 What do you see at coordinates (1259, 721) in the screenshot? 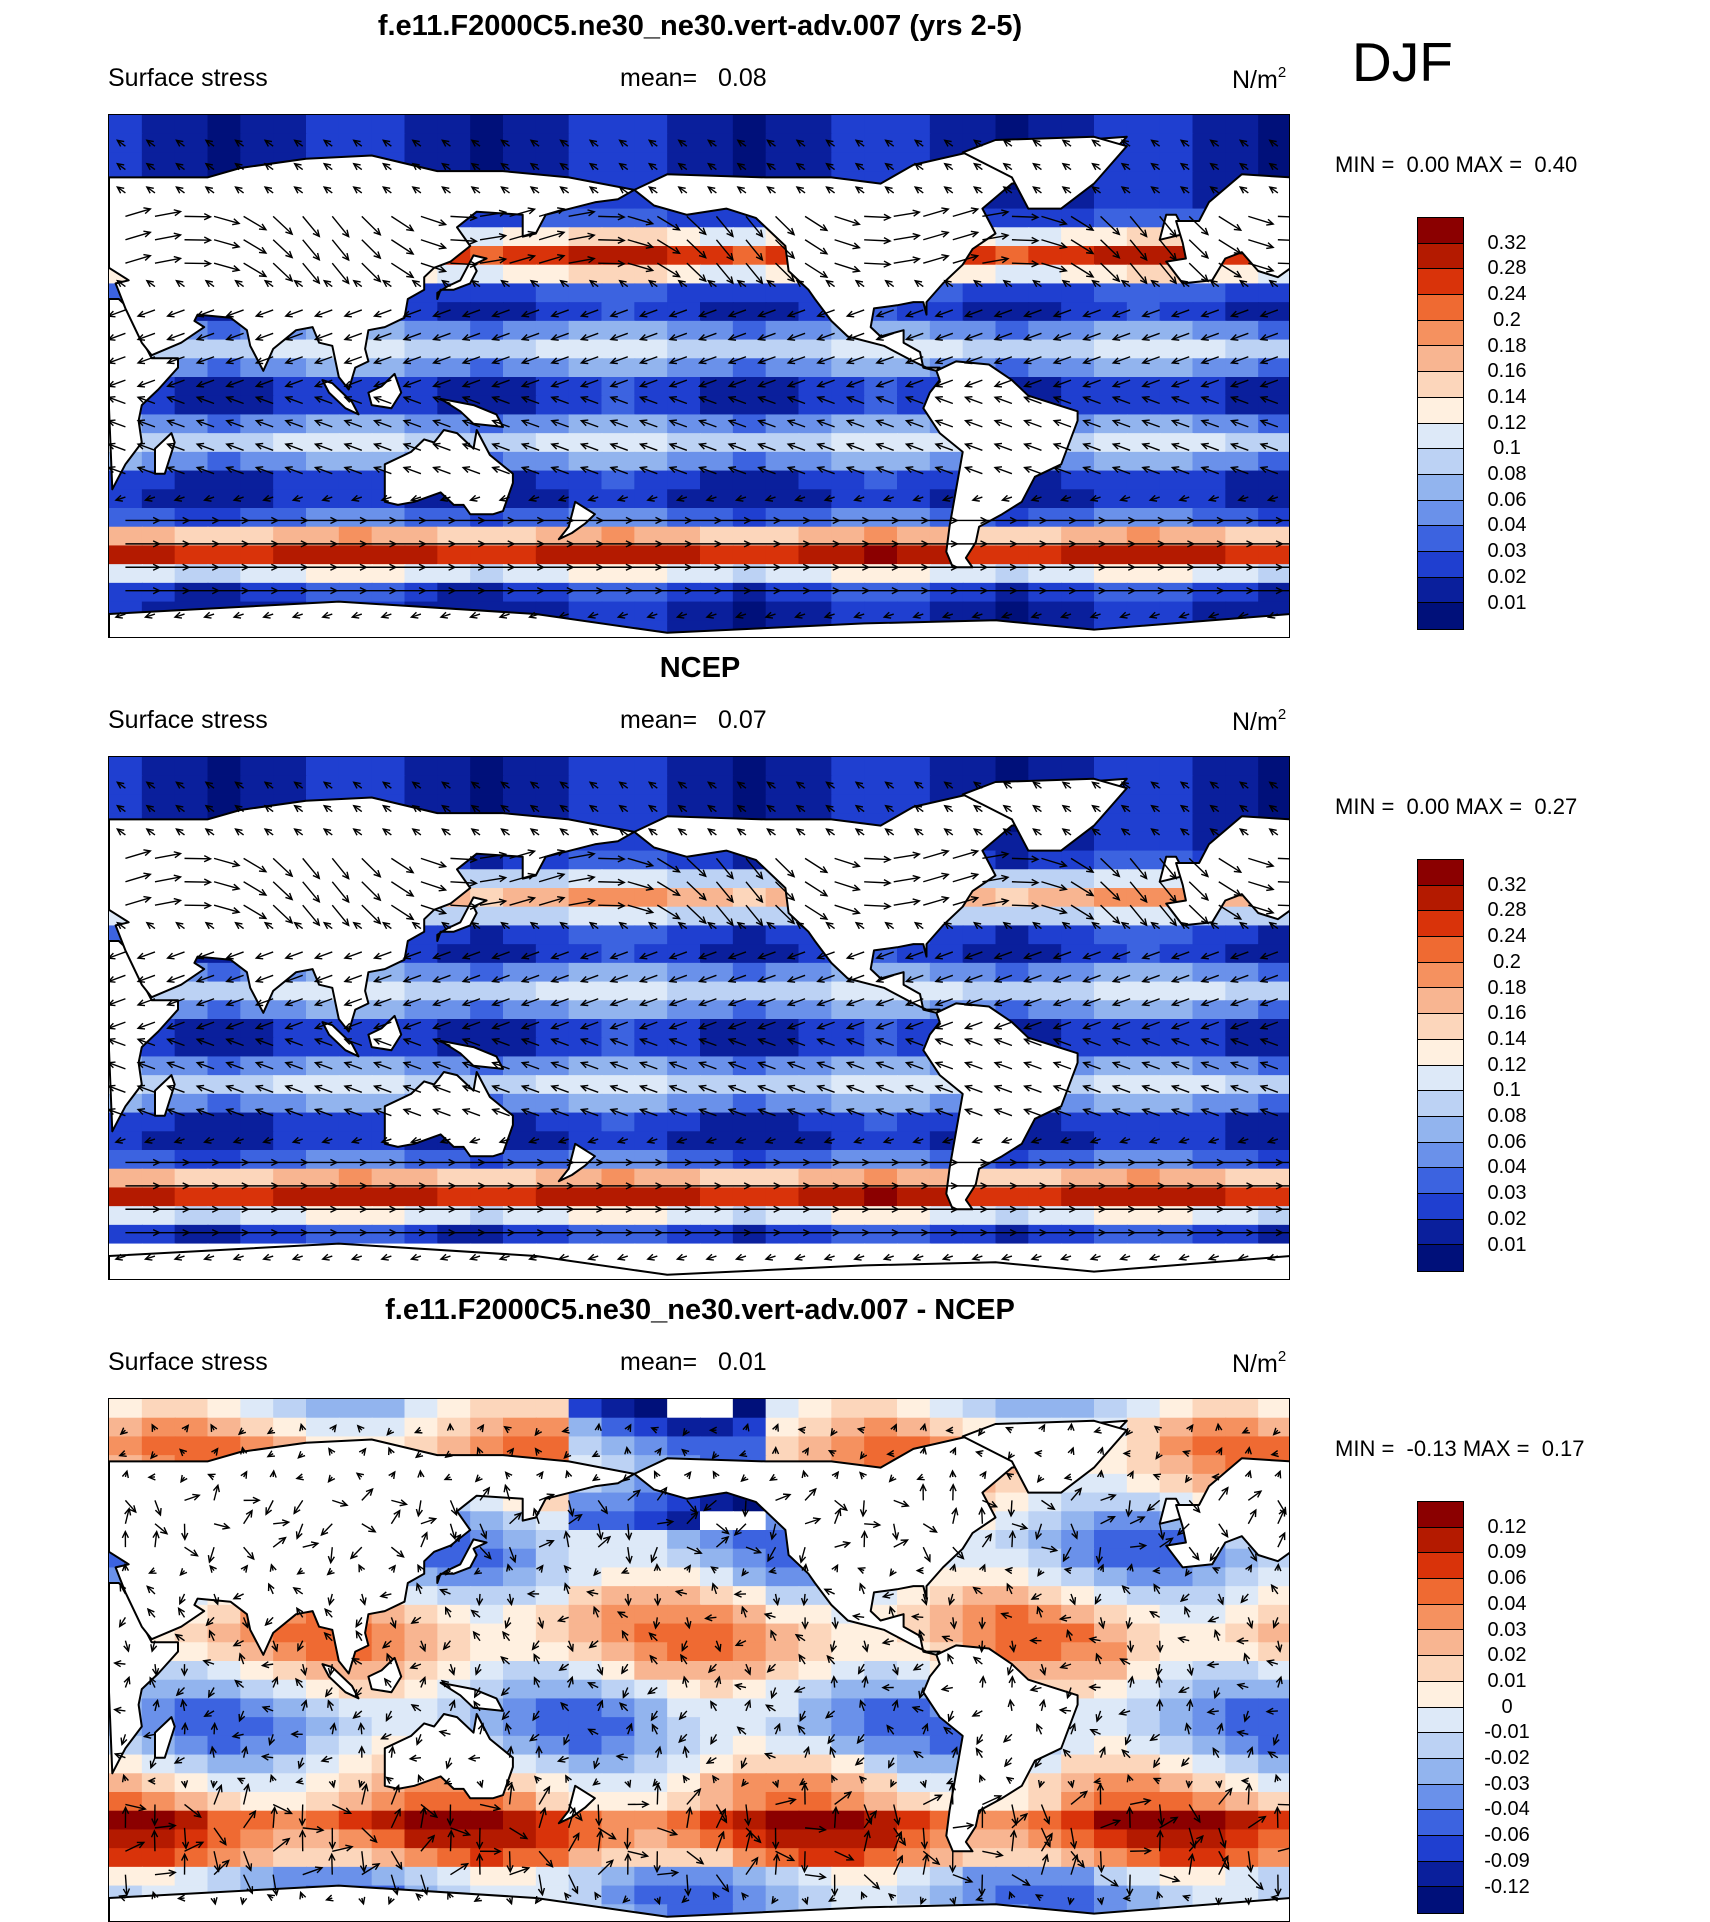
I see `panel-2-units: N/m2` at bounding box center [1259, 721].